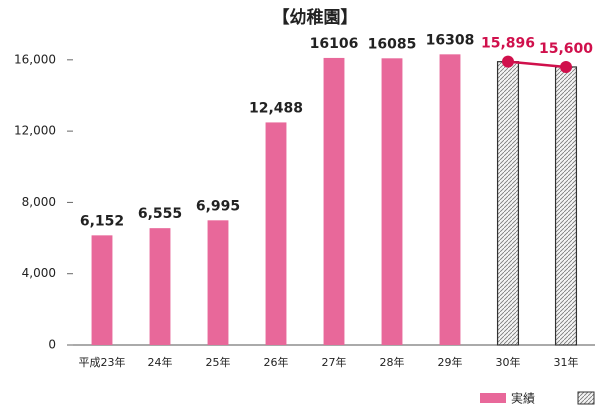  Describe the element at coordinates (276, 108) in the screenshot. I see `value-label: 12,488` at that location.